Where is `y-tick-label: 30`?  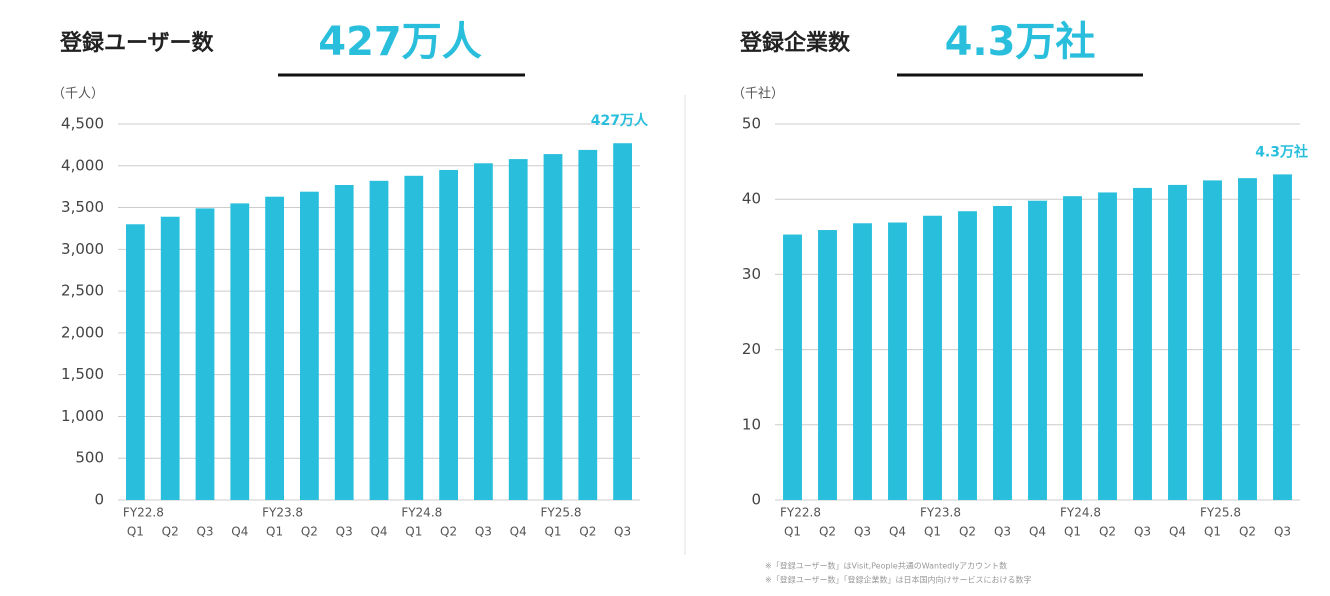 y-tick-label: 30 is located at coordinates (751, 274).